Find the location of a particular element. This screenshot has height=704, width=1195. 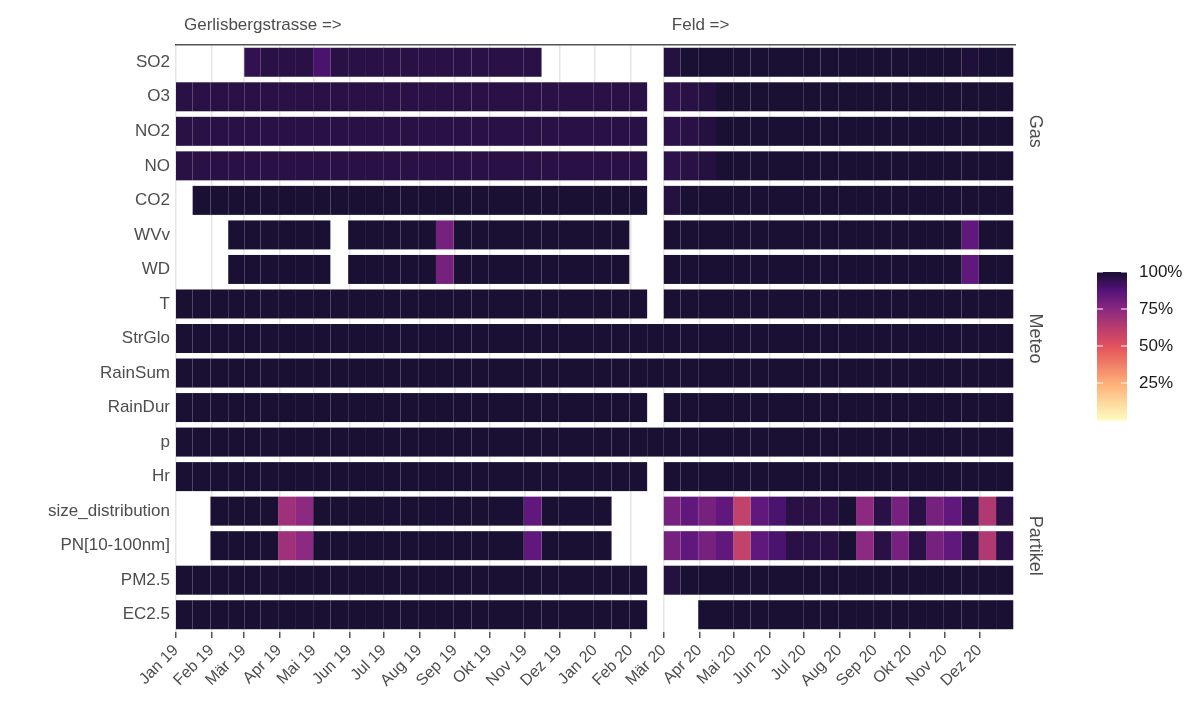

text: Feld => is located at coordinates (700, 24).